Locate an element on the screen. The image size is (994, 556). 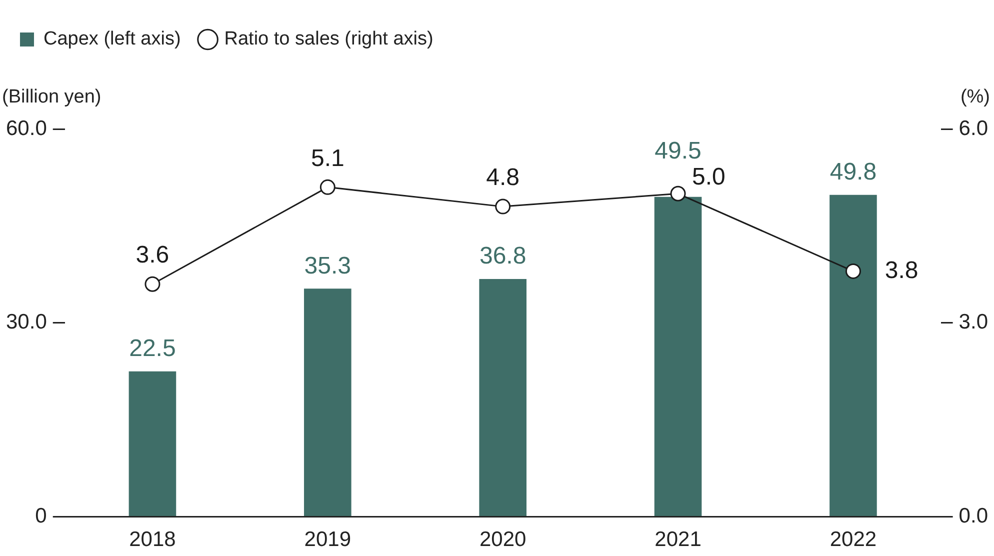
data-label: 49.5 is located at coordinates (678, 150).